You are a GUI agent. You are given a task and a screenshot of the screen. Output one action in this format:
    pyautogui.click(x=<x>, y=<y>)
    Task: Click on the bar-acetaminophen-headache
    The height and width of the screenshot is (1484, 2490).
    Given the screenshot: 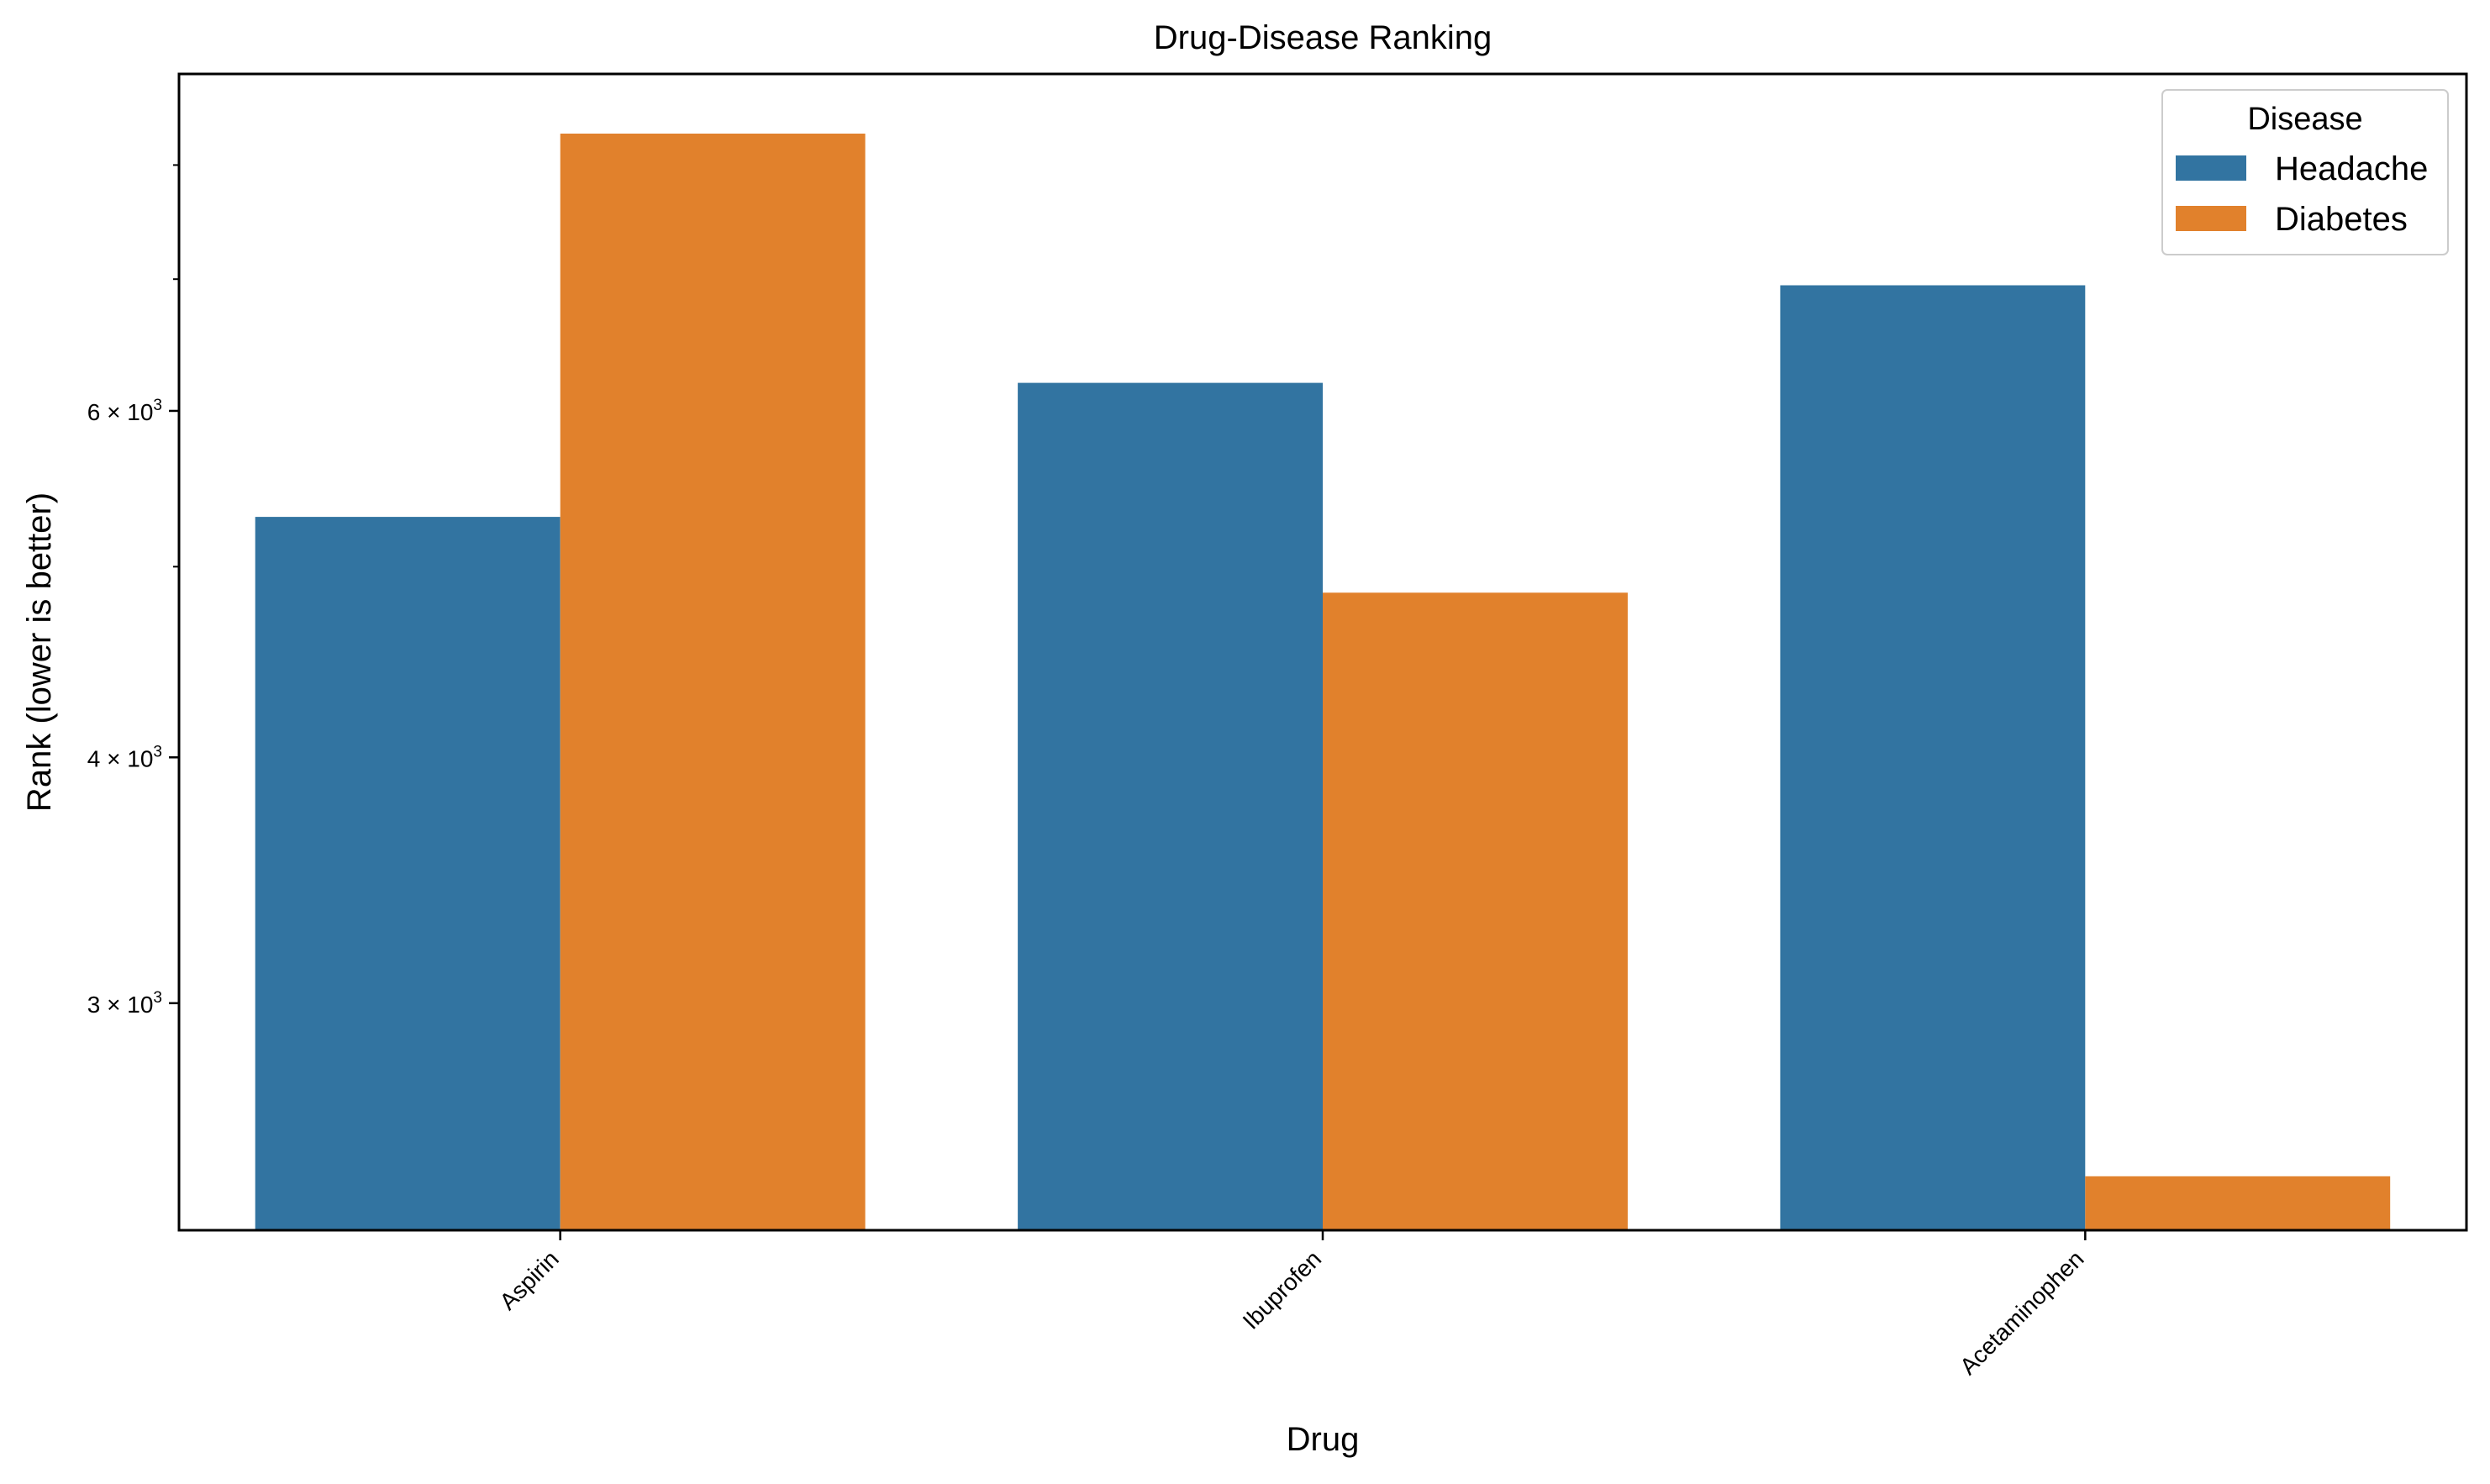 What is the action you would take?
    pyautogui.click(x=1933, y=758)
    